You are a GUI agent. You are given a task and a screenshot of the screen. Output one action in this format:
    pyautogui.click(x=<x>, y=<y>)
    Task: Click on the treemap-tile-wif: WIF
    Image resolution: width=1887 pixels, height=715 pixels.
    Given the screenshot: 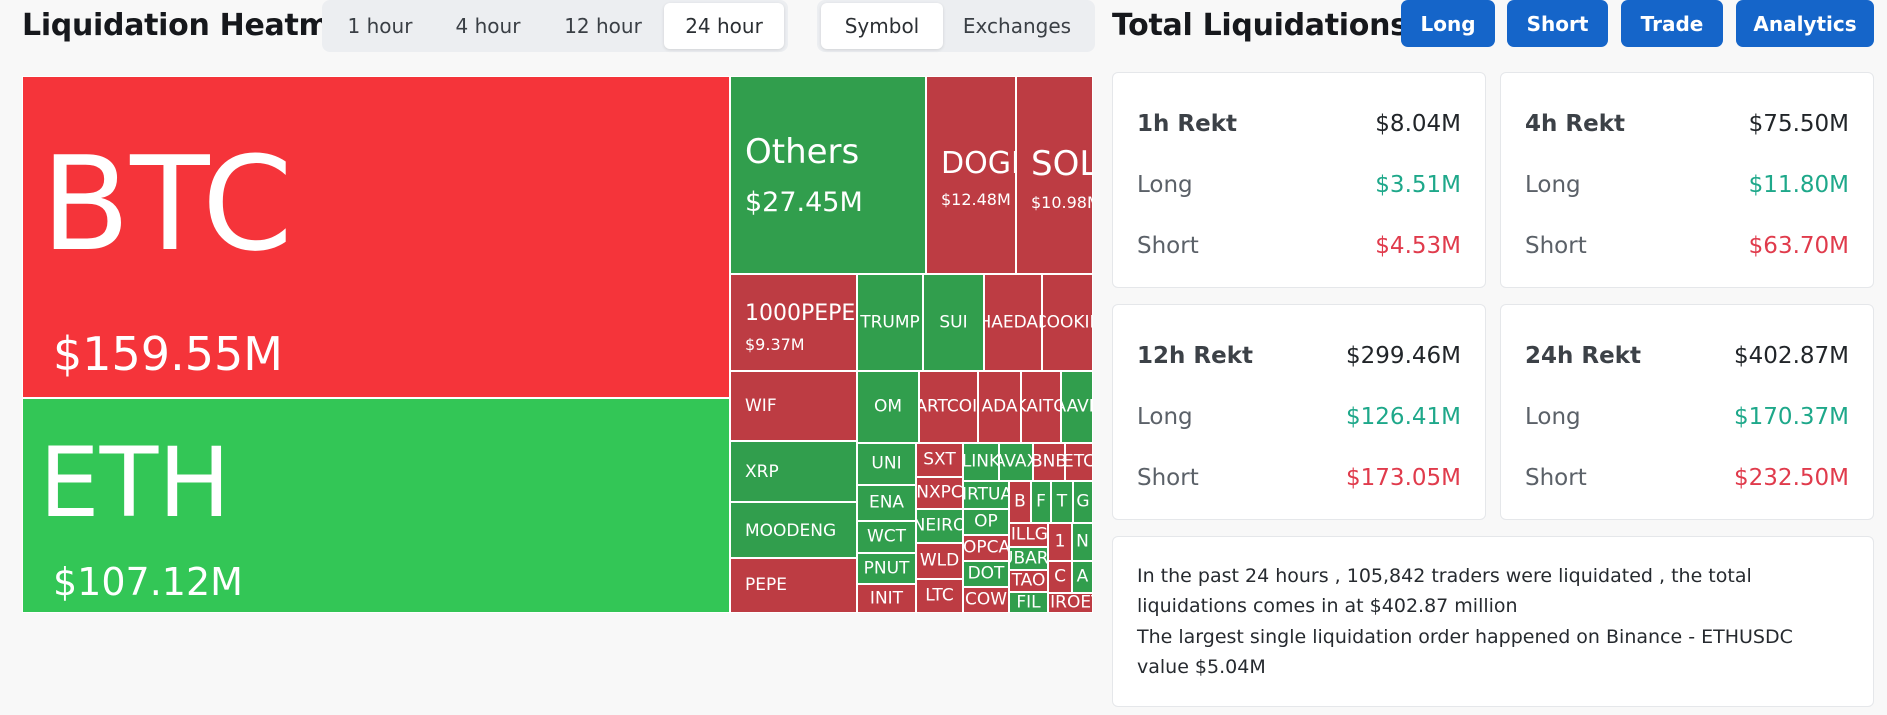 What is the action you would take?
    pyautogui.click(x=793, y=406)
    